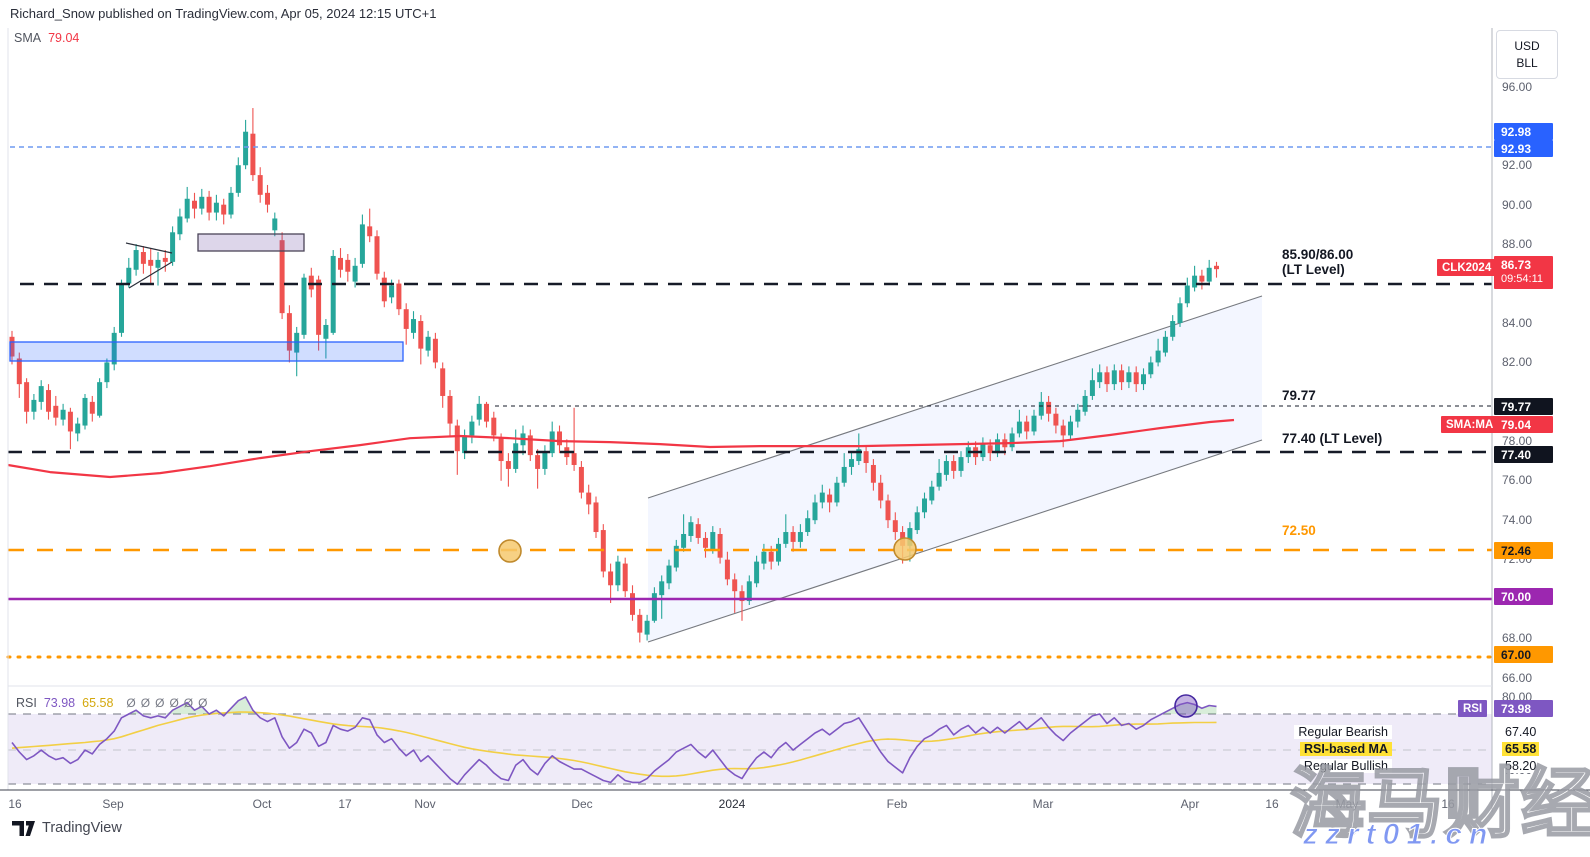  What do you see at coordinates (955, 541) in the screenshot?
I see `channel-lower-line` at bounding box center [955, 541].